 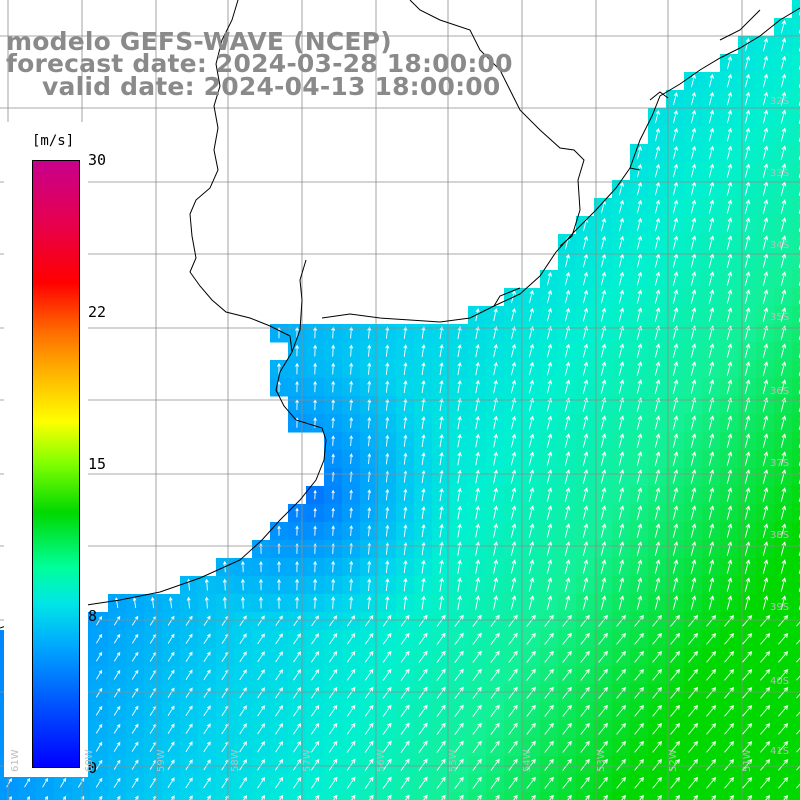 What do you see at coordinates (97, 464) in the screenshot?
I see `colorbar-tick-15: 15` at bounding box center [97, 464].